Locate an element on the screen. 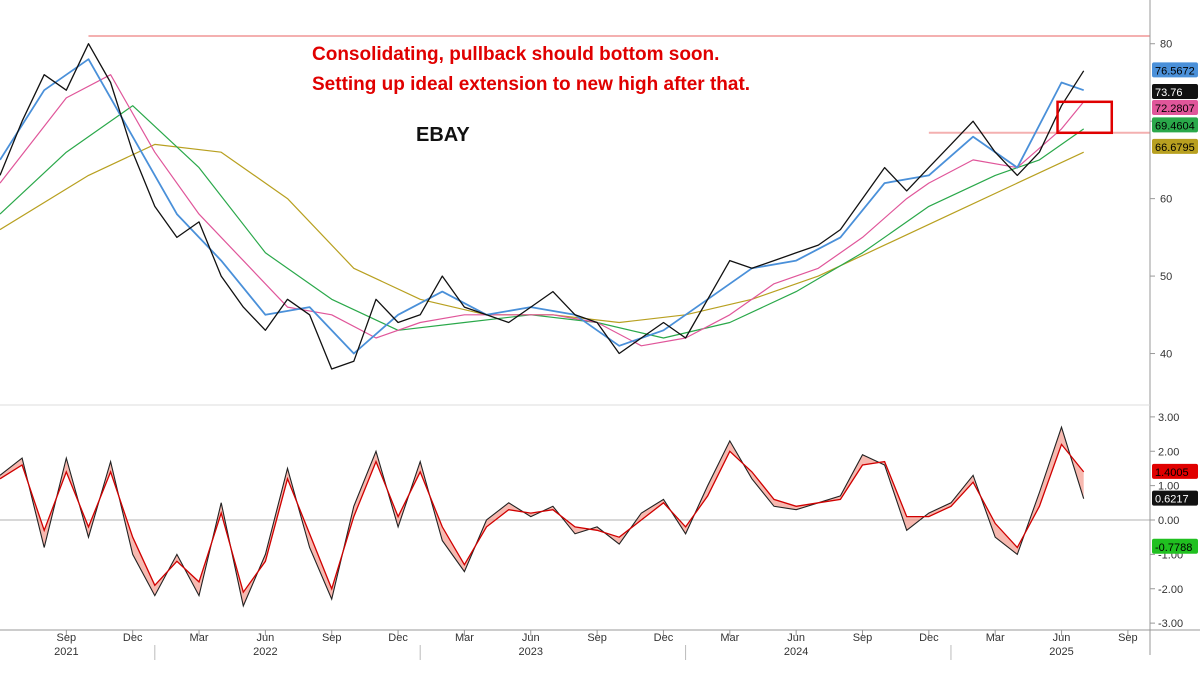  xtick-year-label: 2025 is located at coordinates (1061, 652).